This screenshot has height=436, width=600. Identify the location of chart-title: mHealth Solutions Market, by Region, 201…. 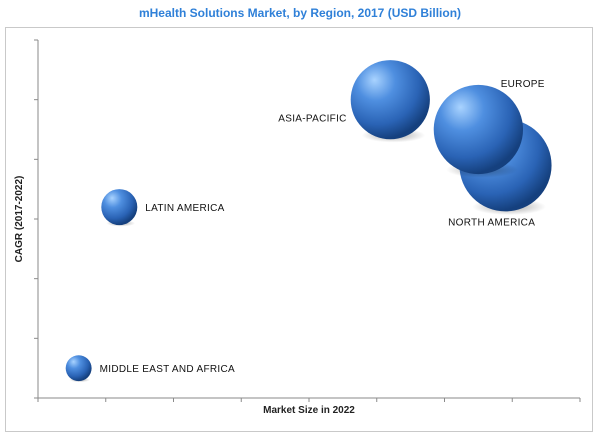
(300, 13).